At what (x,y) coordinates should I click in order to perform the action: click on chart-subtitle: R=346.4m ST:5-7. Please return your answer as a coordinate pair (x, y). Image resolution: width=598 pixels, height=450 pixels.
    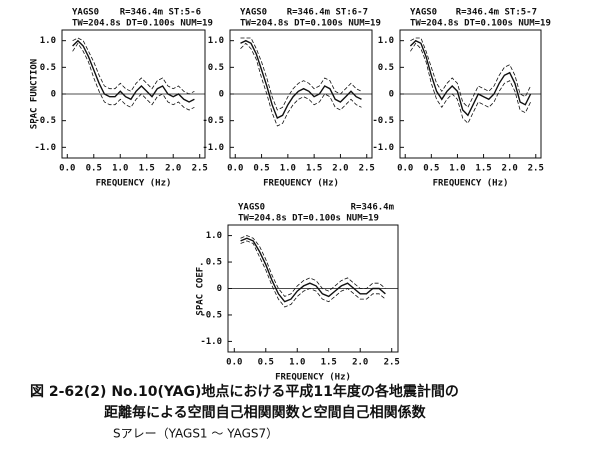
    Looking at the image, I should click on (496, 13).